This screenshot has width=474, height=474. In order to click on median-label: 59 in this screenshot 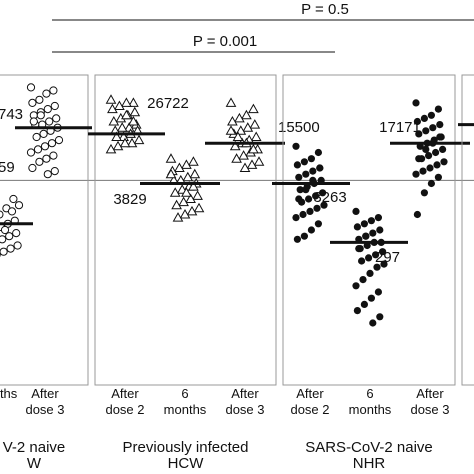, I will do `click(7, 167)`.